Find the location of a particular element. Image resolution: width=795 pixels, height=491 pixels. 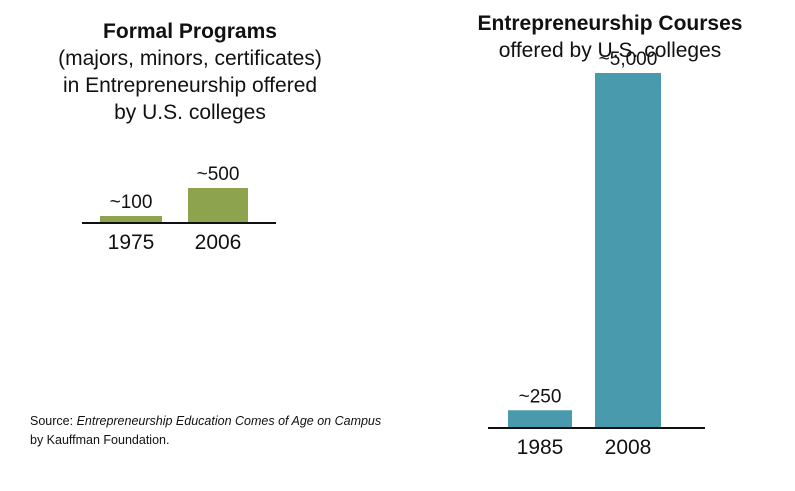

right-bar-1985 is located at coordinates (540, 419).